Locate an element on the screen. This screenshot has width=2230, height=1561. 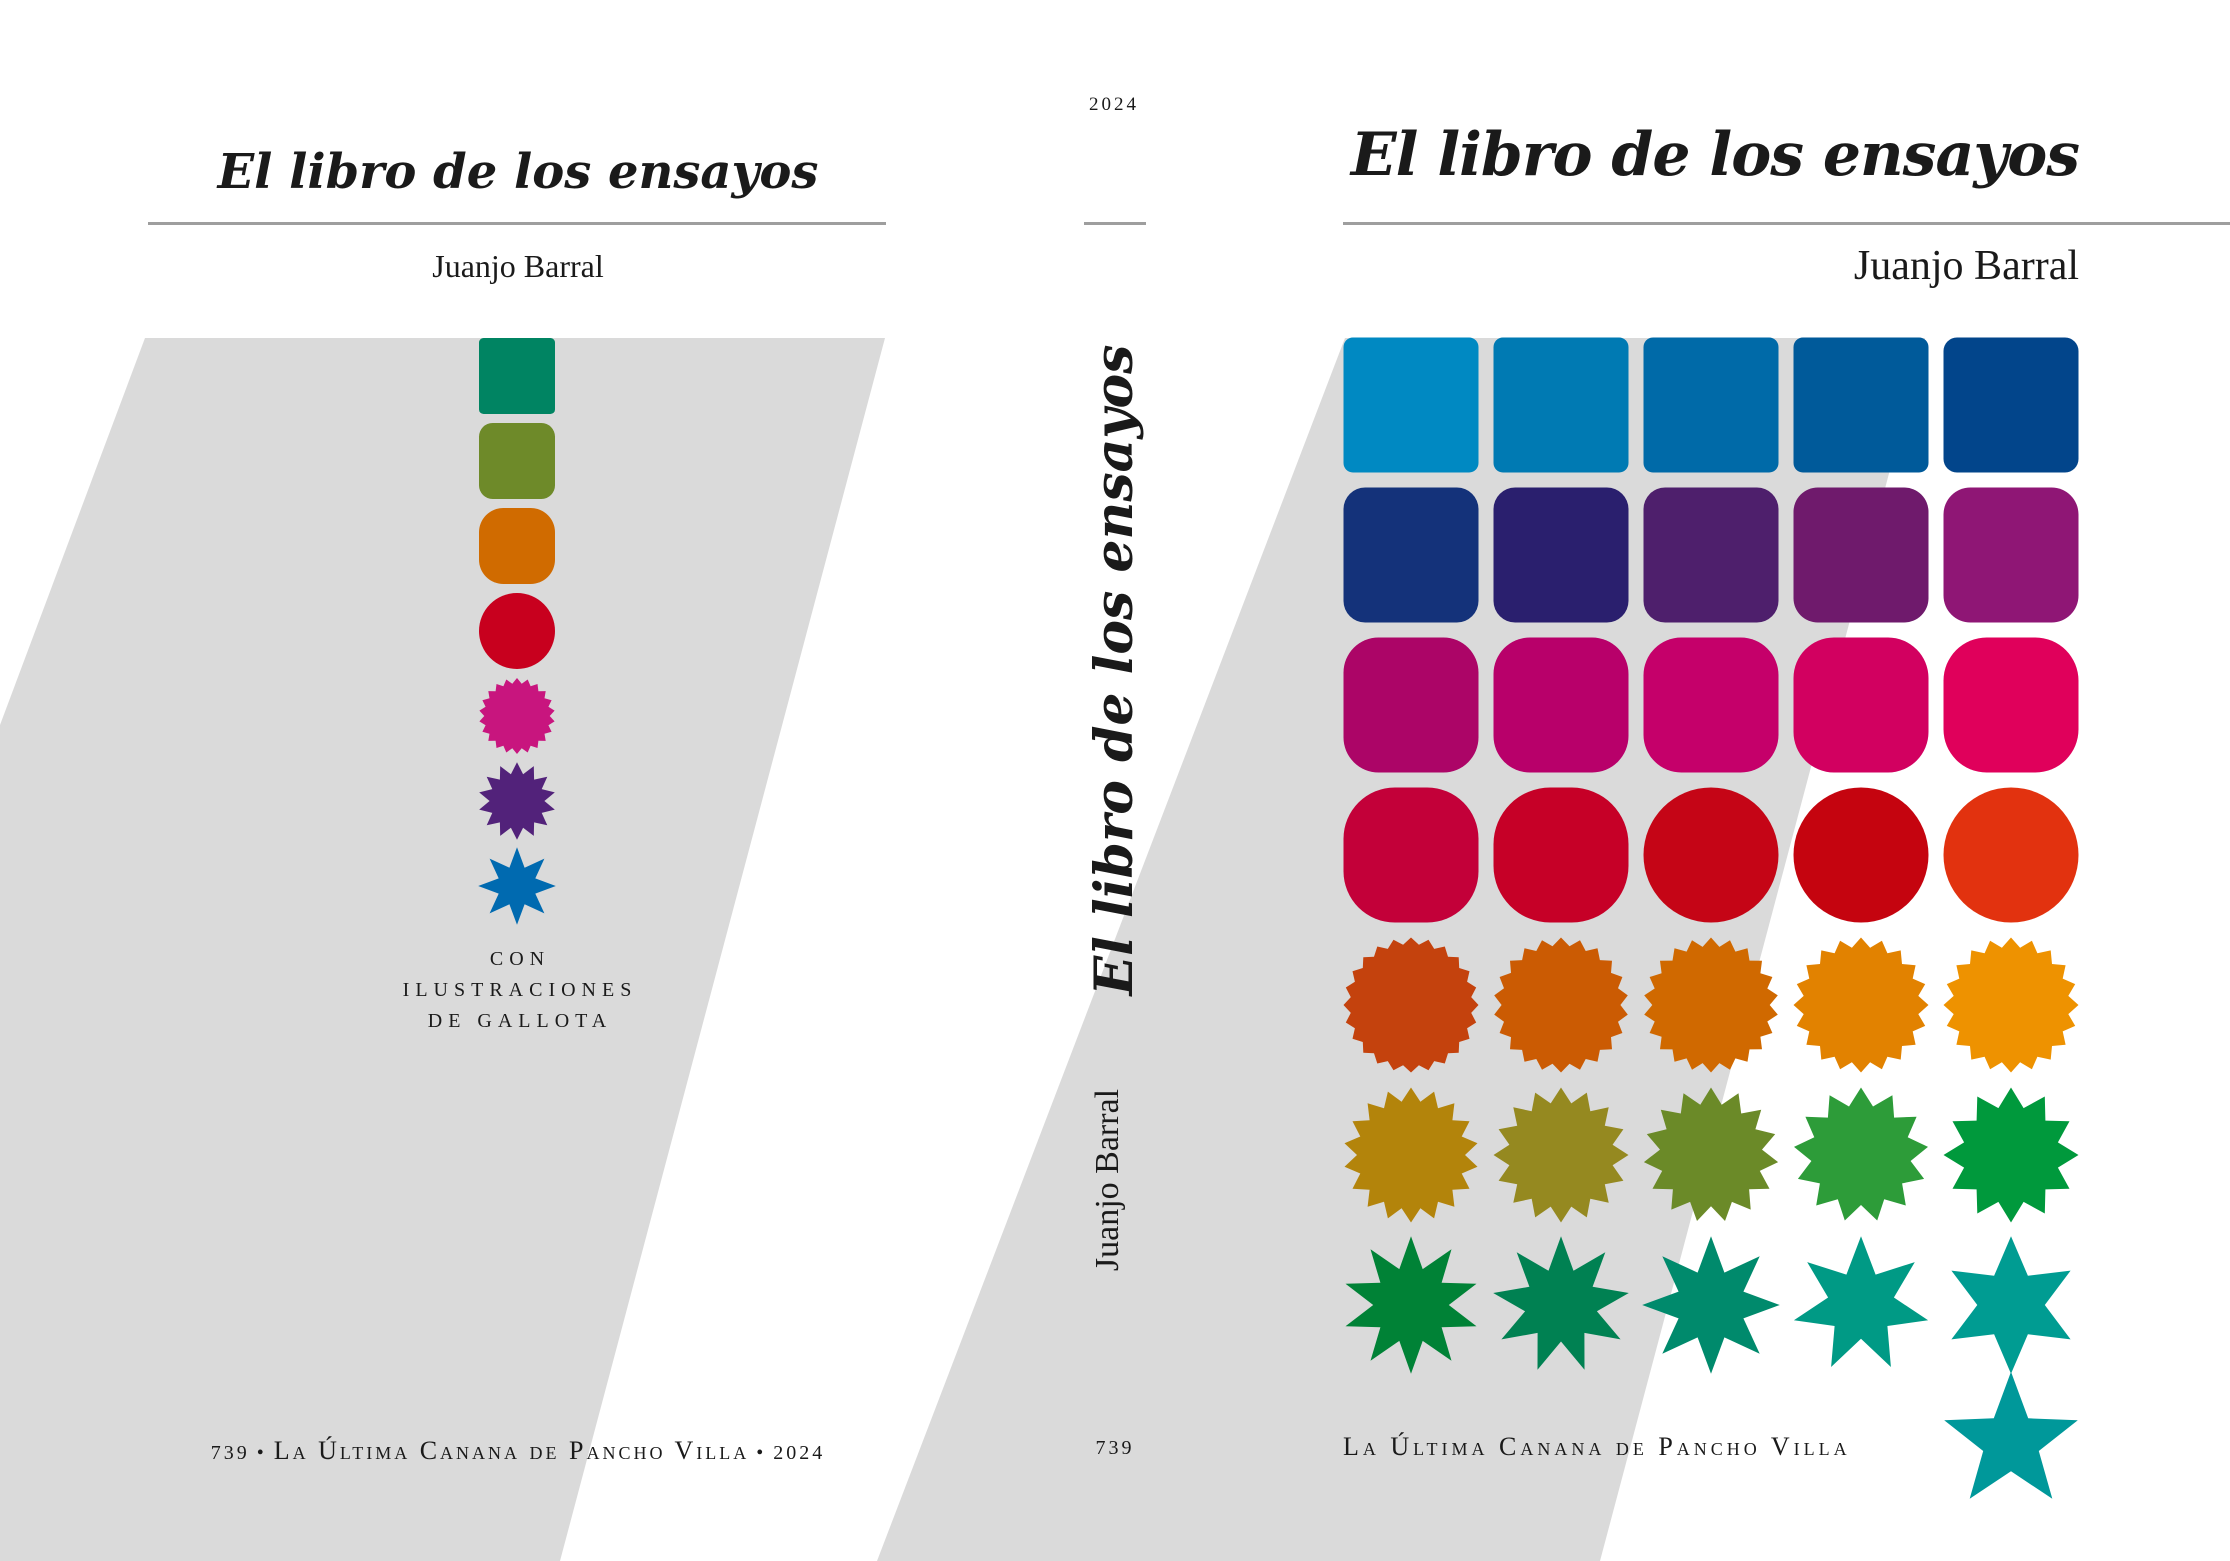
spine-rule is located at coordinates (1115, 223).